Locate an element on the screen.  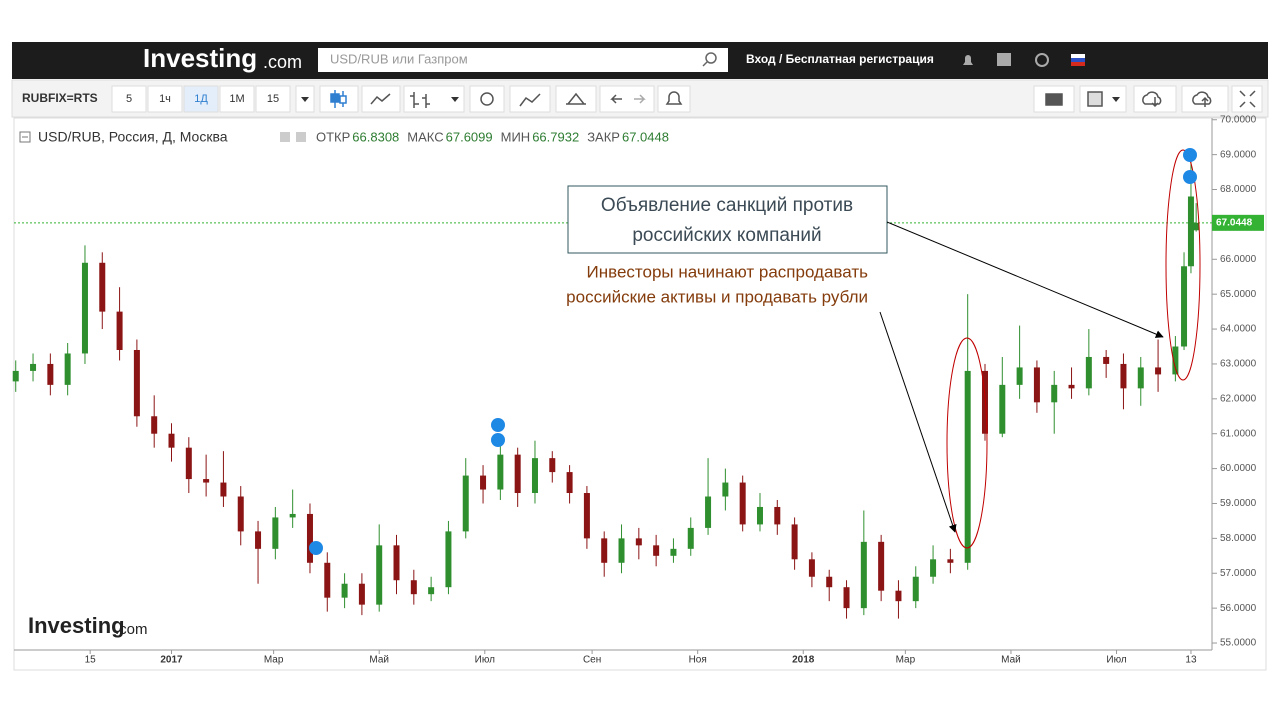
interval-buttons: 5 1ч 1Д 1М 15 is located at coordinates (201, 99).